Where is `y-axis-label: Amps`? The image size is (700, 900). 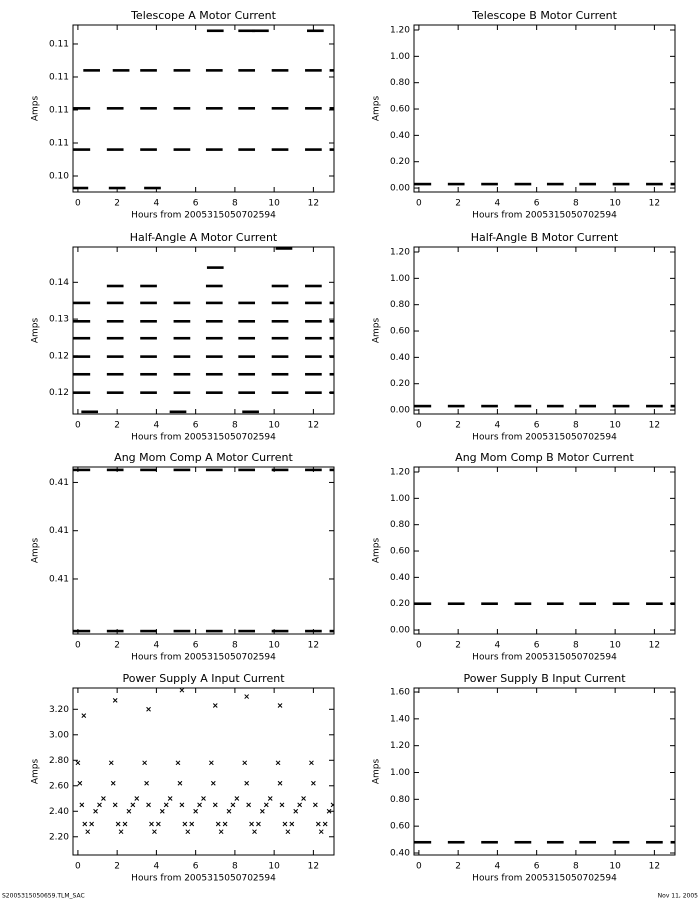 y-axis-label: Amps is located at coordinates (377, 331).